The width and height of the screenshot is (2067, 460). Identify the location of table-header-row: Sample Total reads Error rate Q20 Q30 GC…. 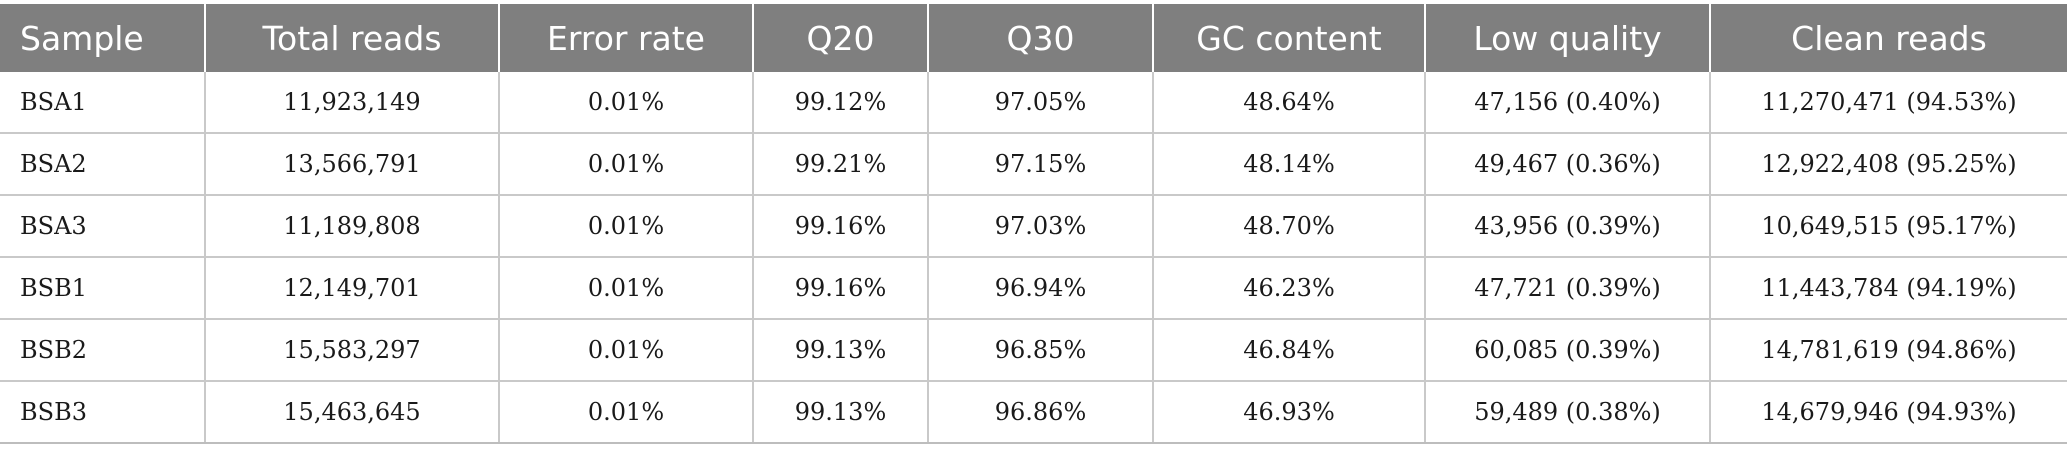
(1033, 38).